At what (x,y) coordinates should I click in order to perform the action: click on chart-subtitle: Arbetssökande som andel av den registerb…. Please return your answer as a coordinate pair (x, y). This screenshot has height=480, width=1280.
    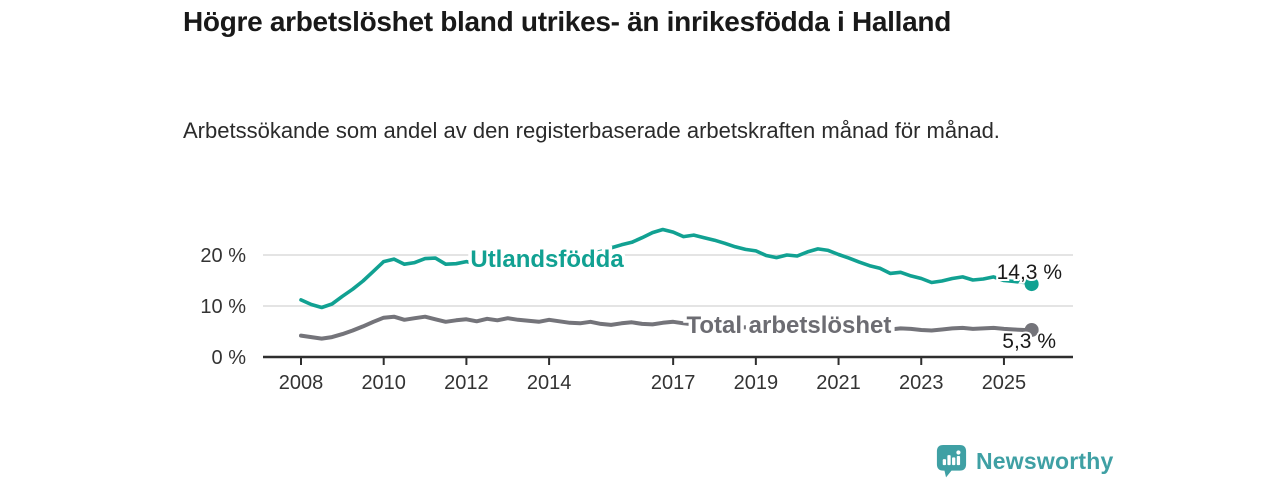
    Looking at the image, I should click on (591, 130).